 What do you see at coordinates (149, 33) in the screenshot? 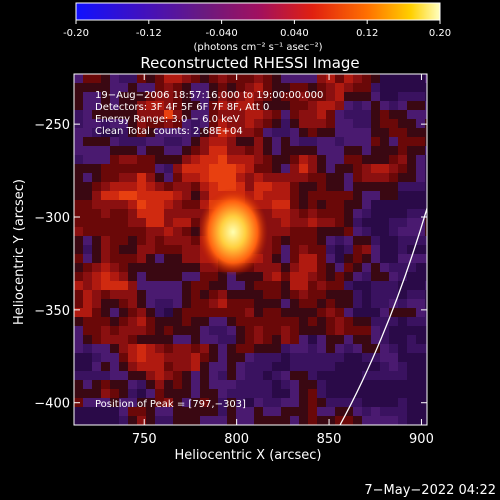
I see `colorbar-tick-label: -0.12` at bounding box center [149, 33].